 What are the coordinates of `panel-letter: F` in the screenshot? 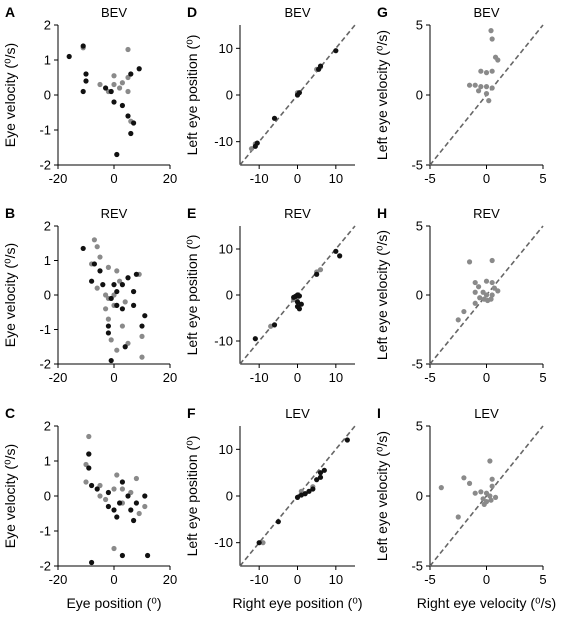 It's located at (191, 413).